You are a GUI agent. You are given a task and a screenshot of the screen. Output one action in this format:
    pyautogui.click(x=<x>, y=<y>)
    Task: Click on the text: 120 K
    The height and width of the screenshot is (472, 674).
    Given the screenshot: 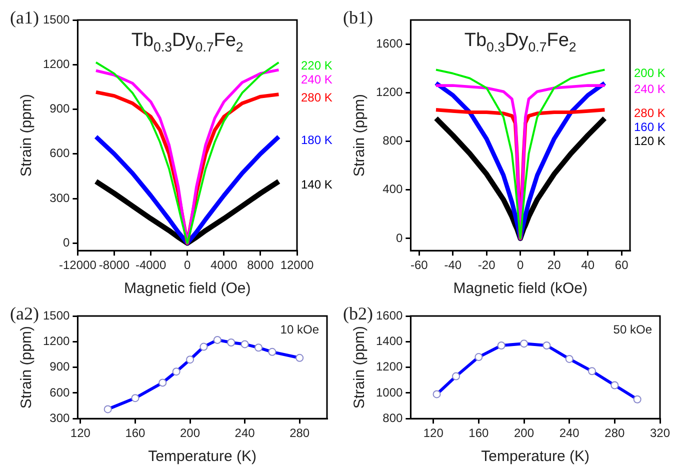 What is the action you would take?
    pyautogui.click(x=650, y=141)
    